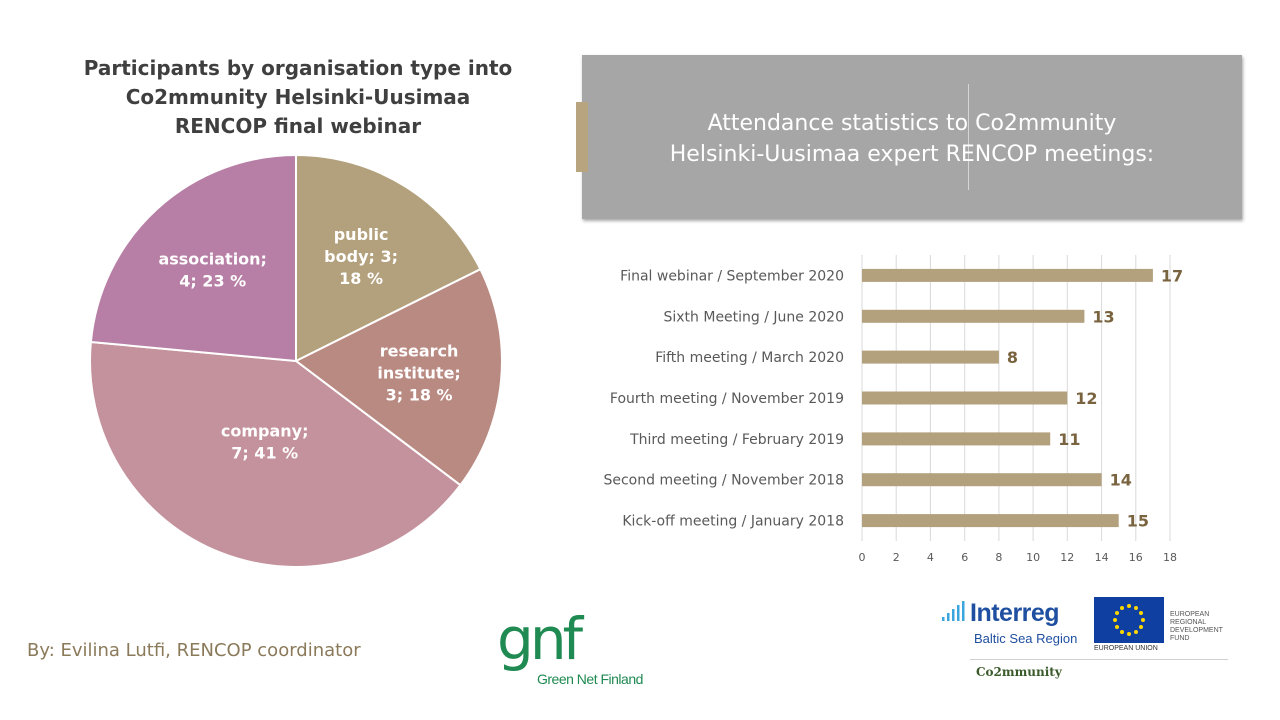 The image size is (1280, 720). Describe the element at coordinates (265, 442) in the screenshot. I see `pie-label-company: company; 7; 41 %` at that location.